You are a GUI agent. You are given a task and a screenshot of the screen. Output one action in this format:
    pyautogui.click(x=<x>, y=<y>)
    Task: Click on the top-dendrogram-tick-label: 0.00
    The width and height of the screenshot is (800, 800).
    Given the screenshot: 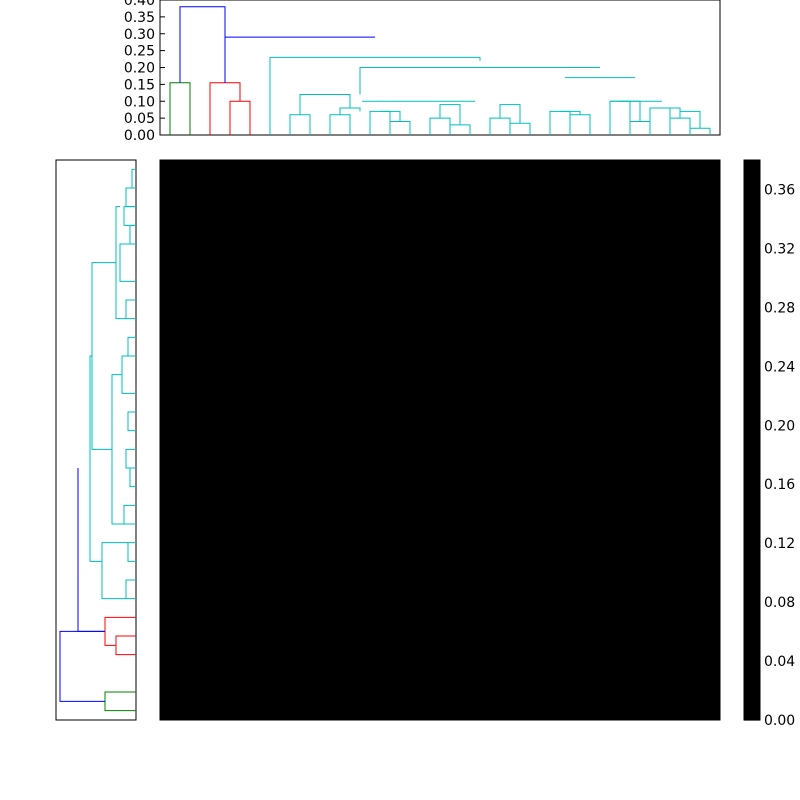 What is the action you would take?
    pyautogui.click(x=139, y=136)
    